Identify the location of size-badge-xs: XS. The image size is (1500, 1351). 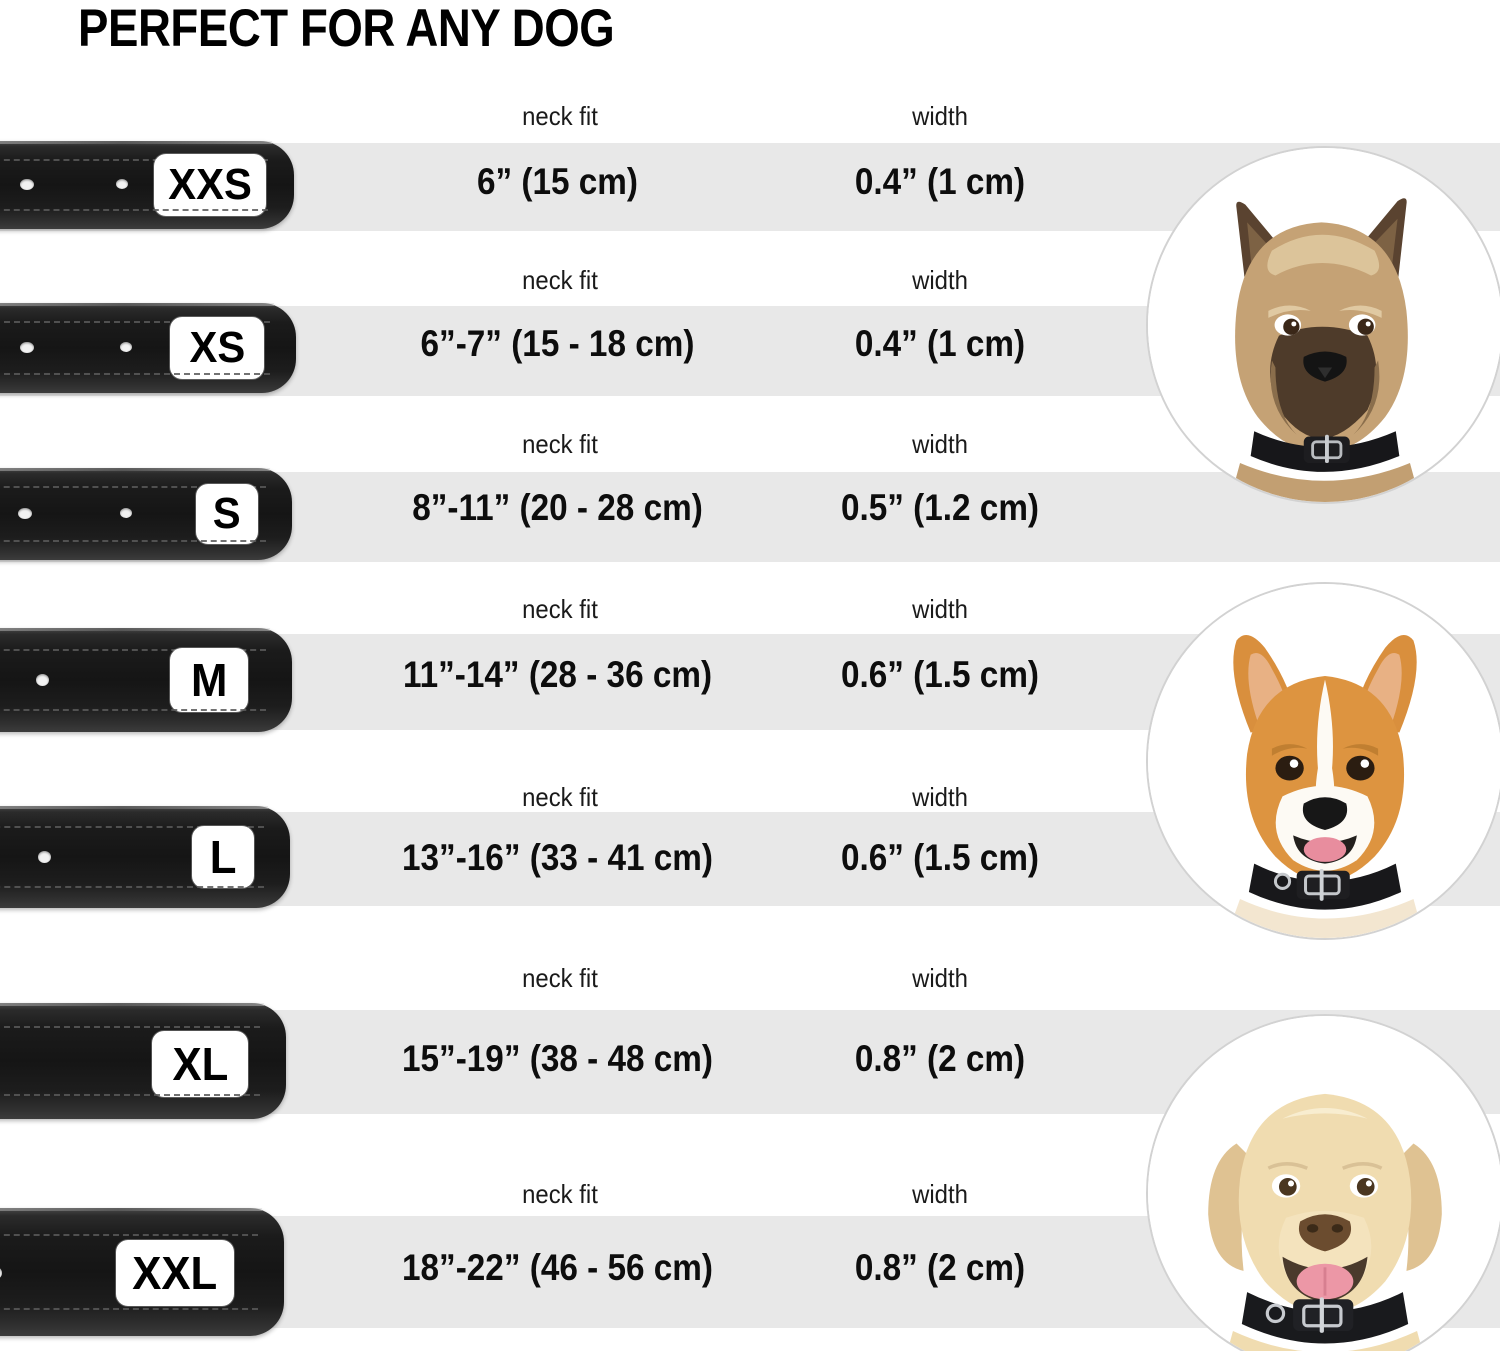
(217, 348).